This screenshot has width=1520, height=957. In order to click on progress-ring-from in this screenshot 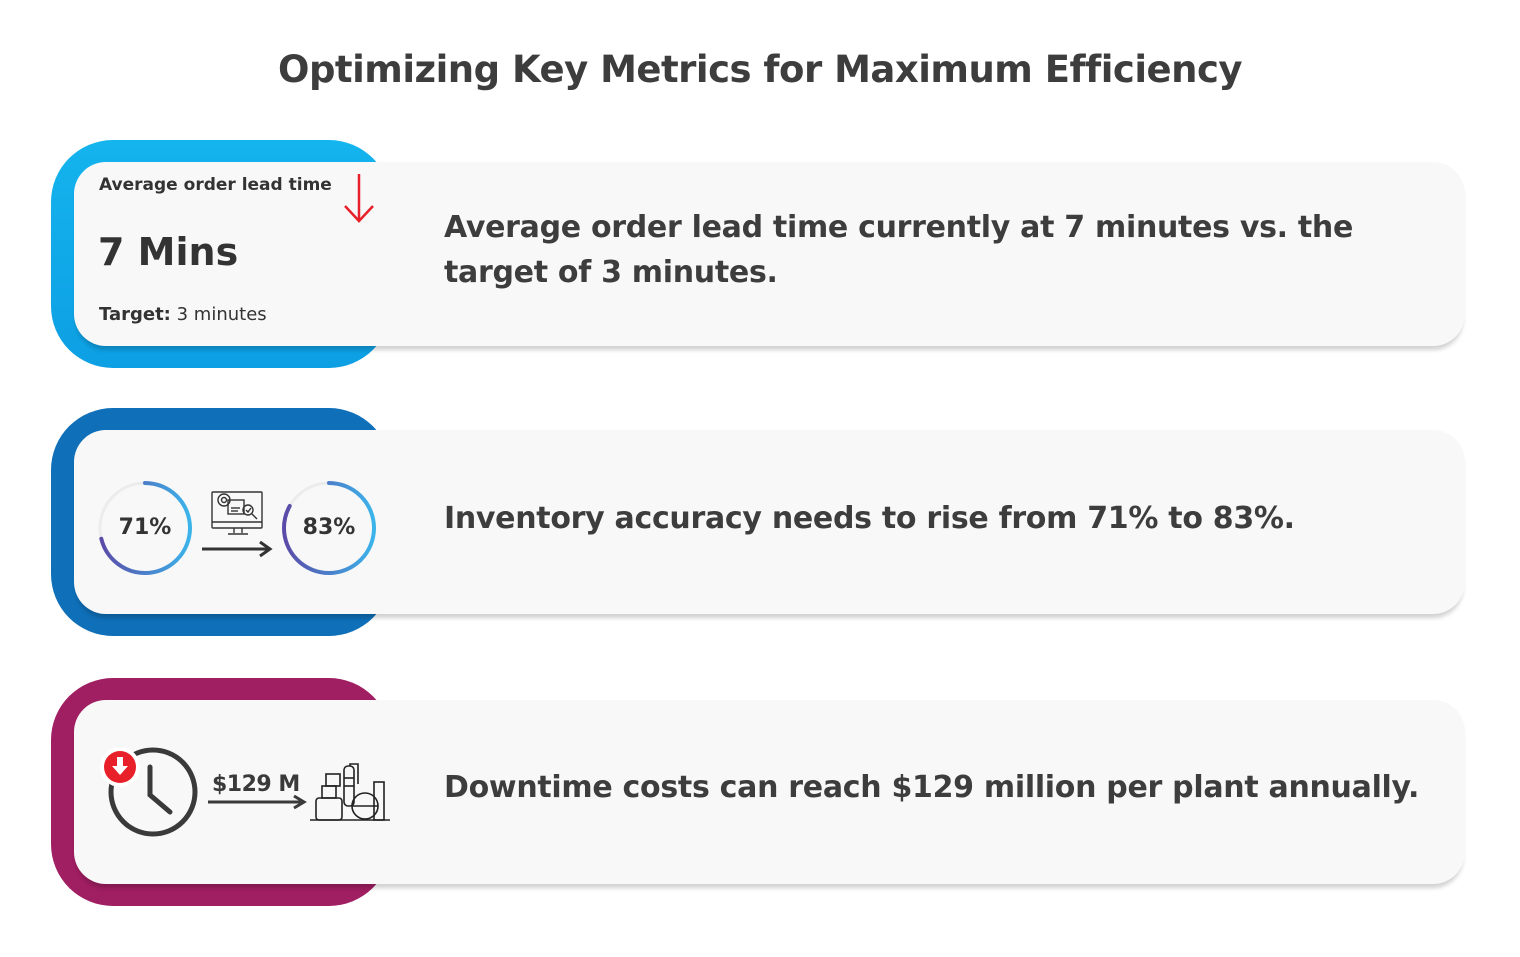, I will do `click(145, 528)`.